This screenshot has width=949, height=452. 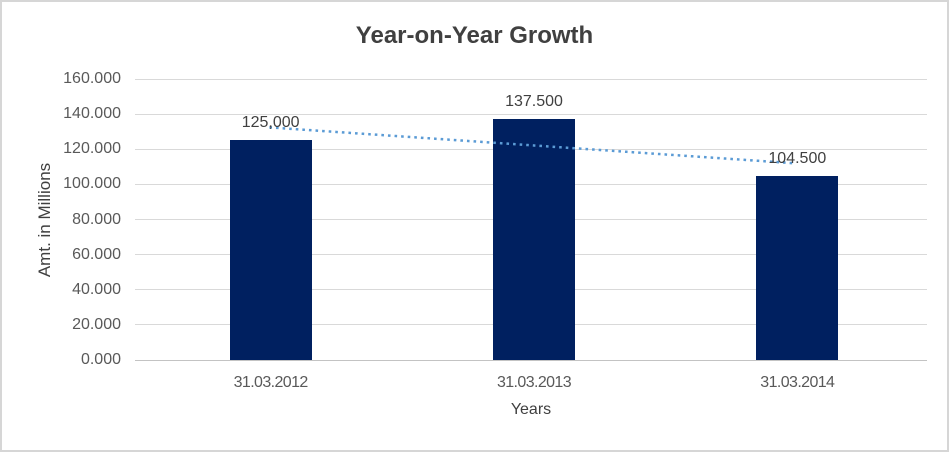 I want to click on y-tick-label: 160.000, so click(x=92, y=78).